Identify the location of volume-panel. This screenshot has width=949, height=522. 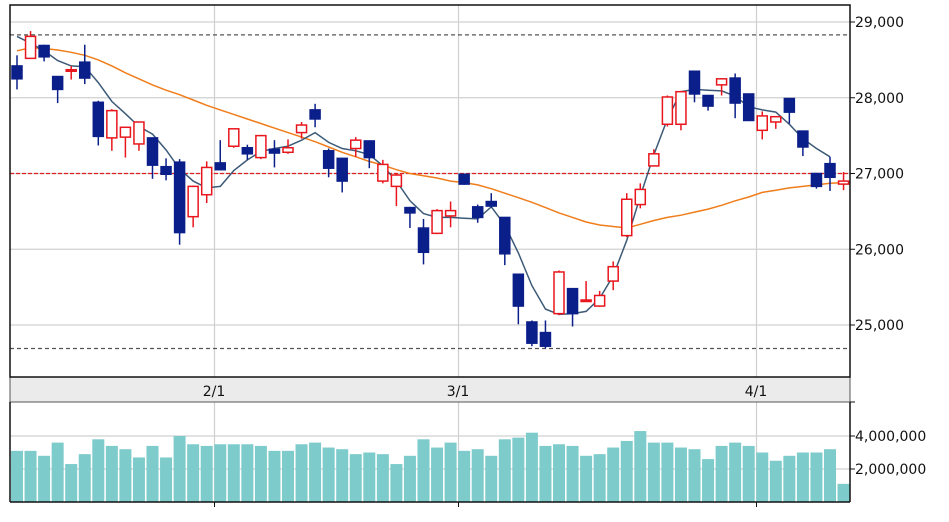
(430, 466).